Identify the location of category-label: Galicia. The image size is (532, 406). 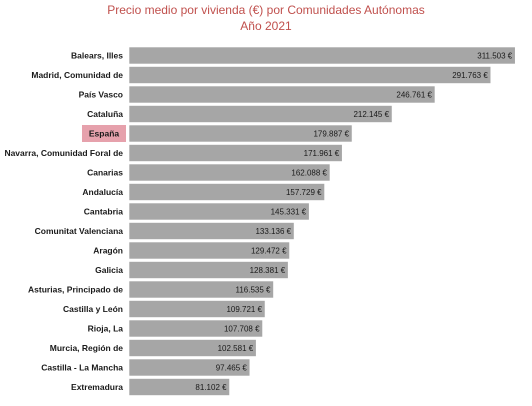
(109, 270).